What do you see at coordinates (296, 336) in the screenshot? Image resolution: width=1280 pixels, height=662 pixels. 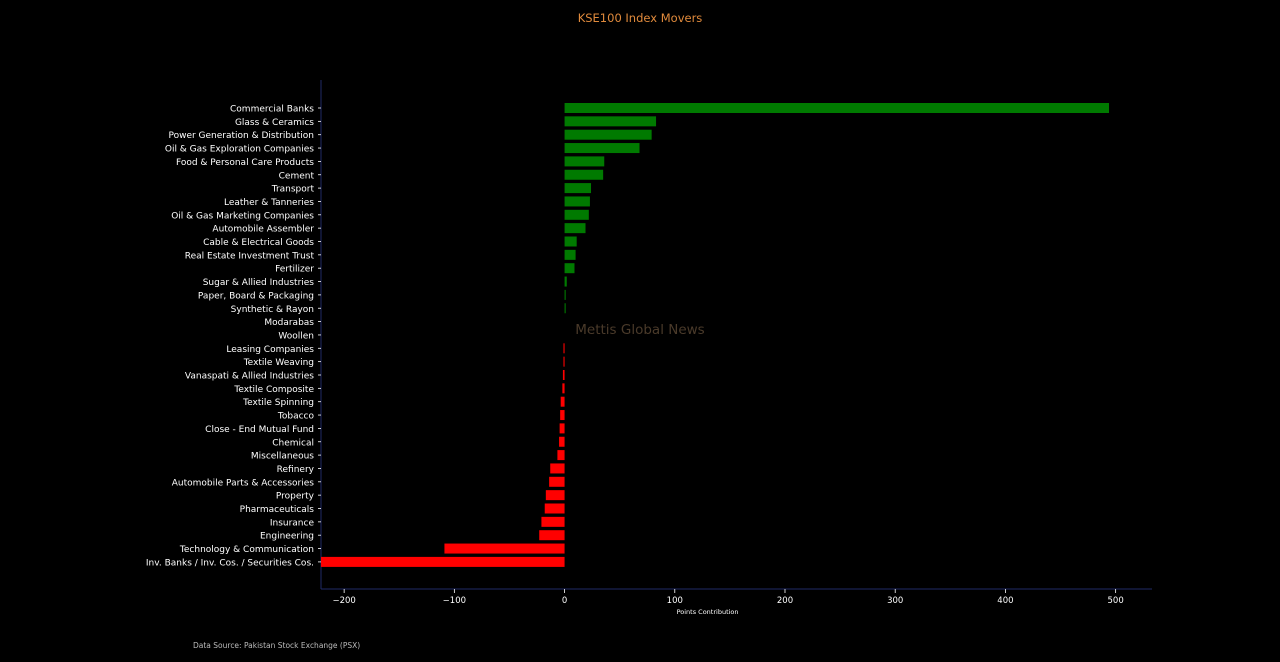 I see `category-label: Woollen` at bounding box center [296, 336].